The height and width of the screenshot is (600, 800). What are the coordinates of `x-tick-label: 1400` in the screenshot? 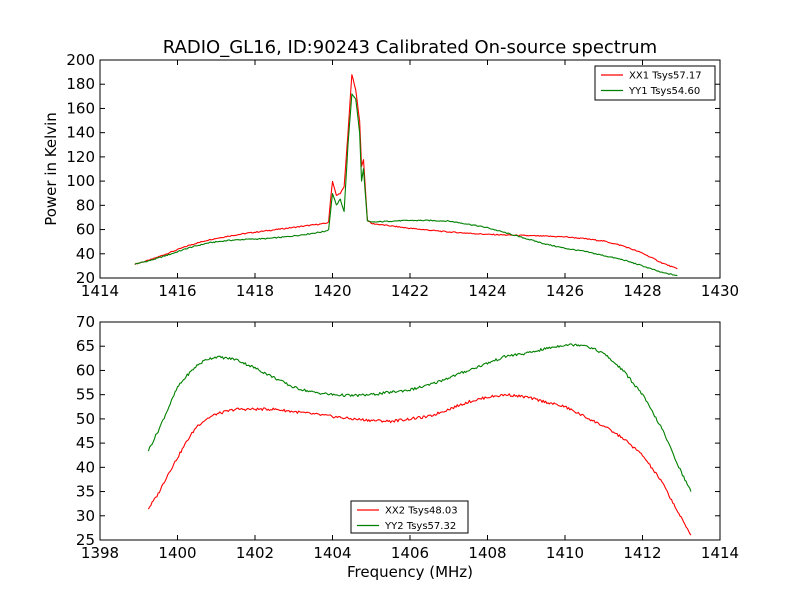 It's located at (177, 553).